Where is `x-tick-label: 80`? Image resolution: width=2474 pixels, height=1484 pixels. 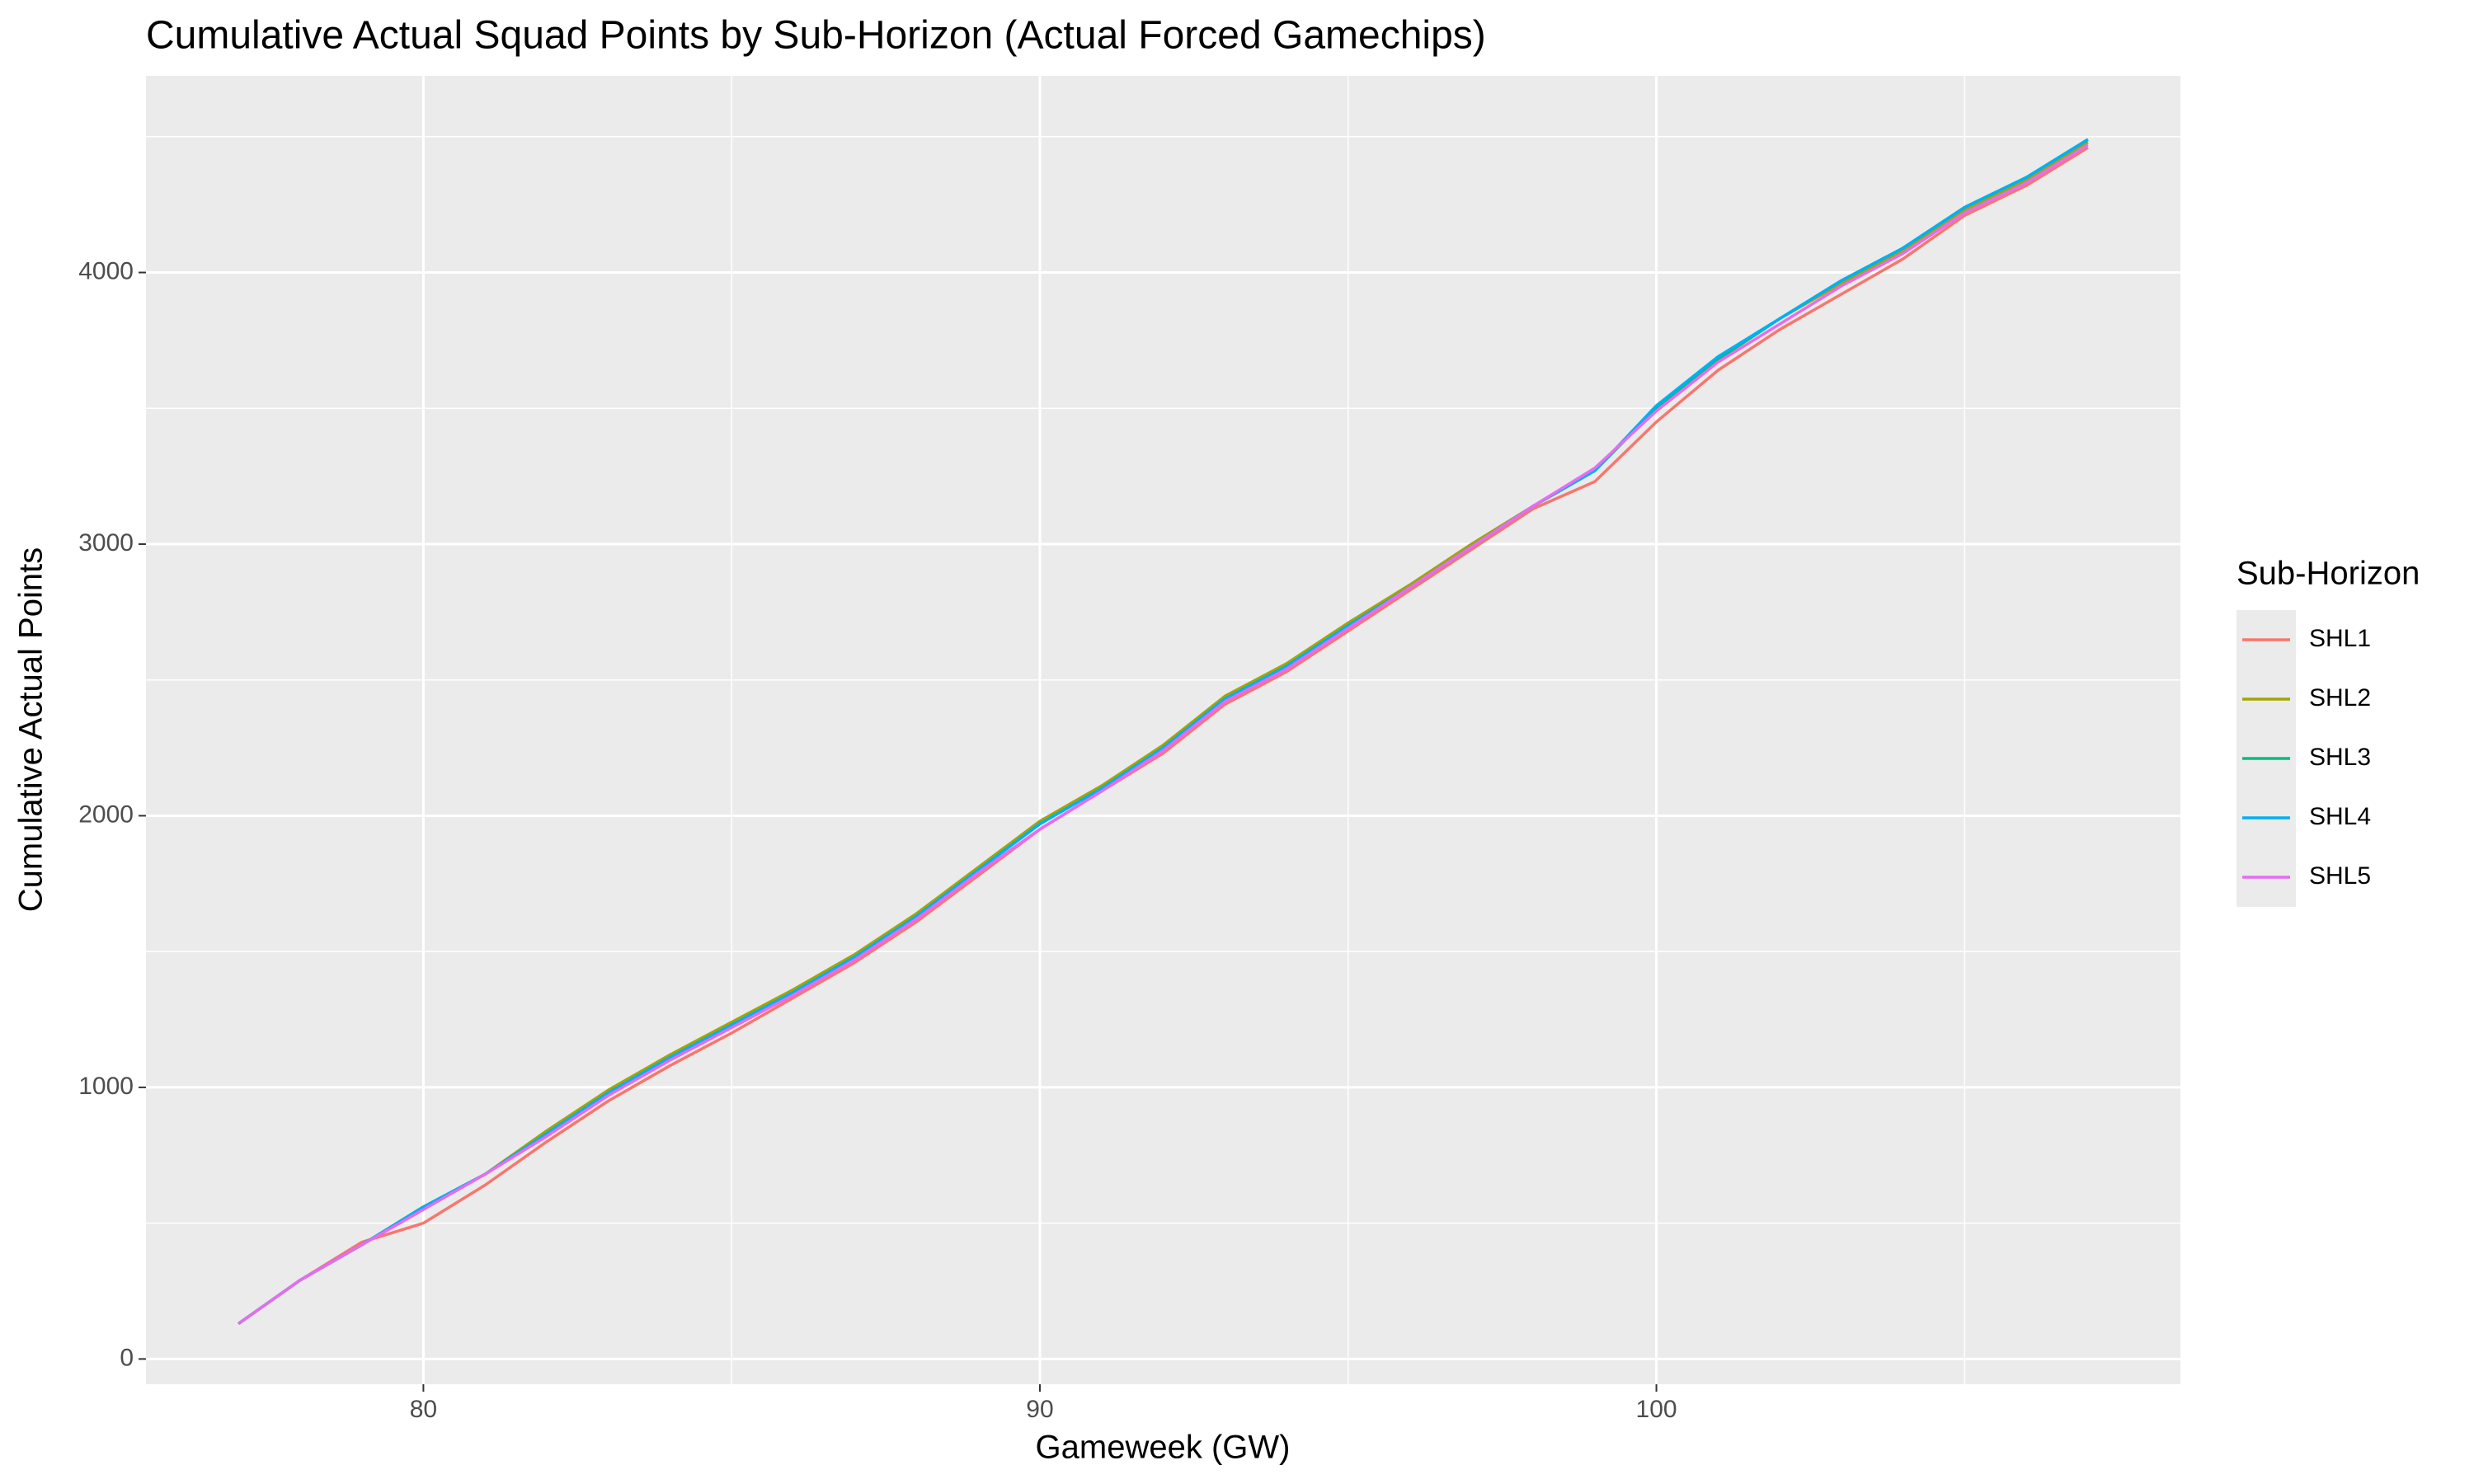 x-tick-label: 80 is located at coordinates (423, 1409).